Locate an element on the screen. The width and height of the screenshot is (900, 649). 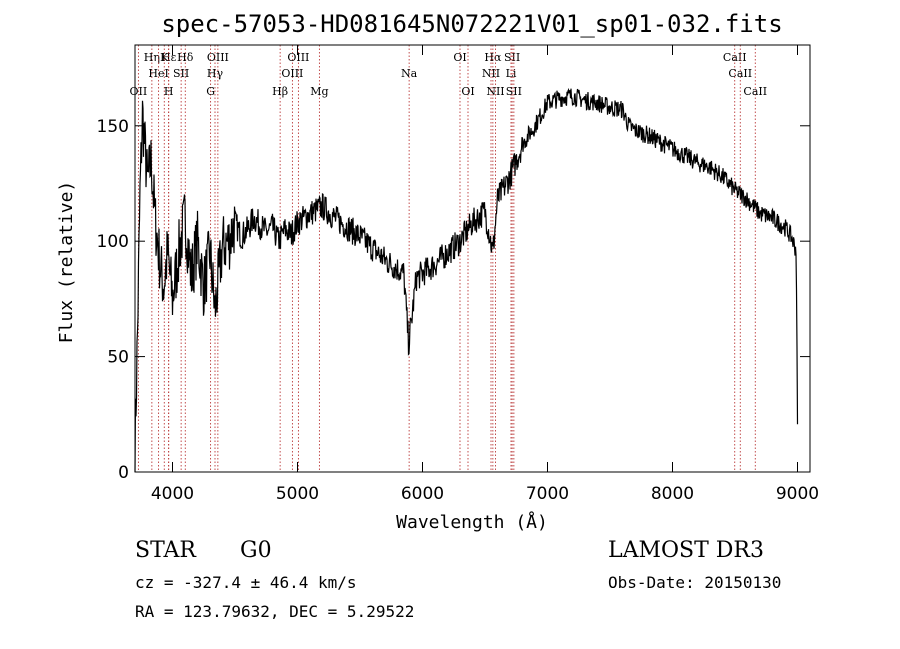
line-marker-label-20: NII is located at coordinates (495, 91).